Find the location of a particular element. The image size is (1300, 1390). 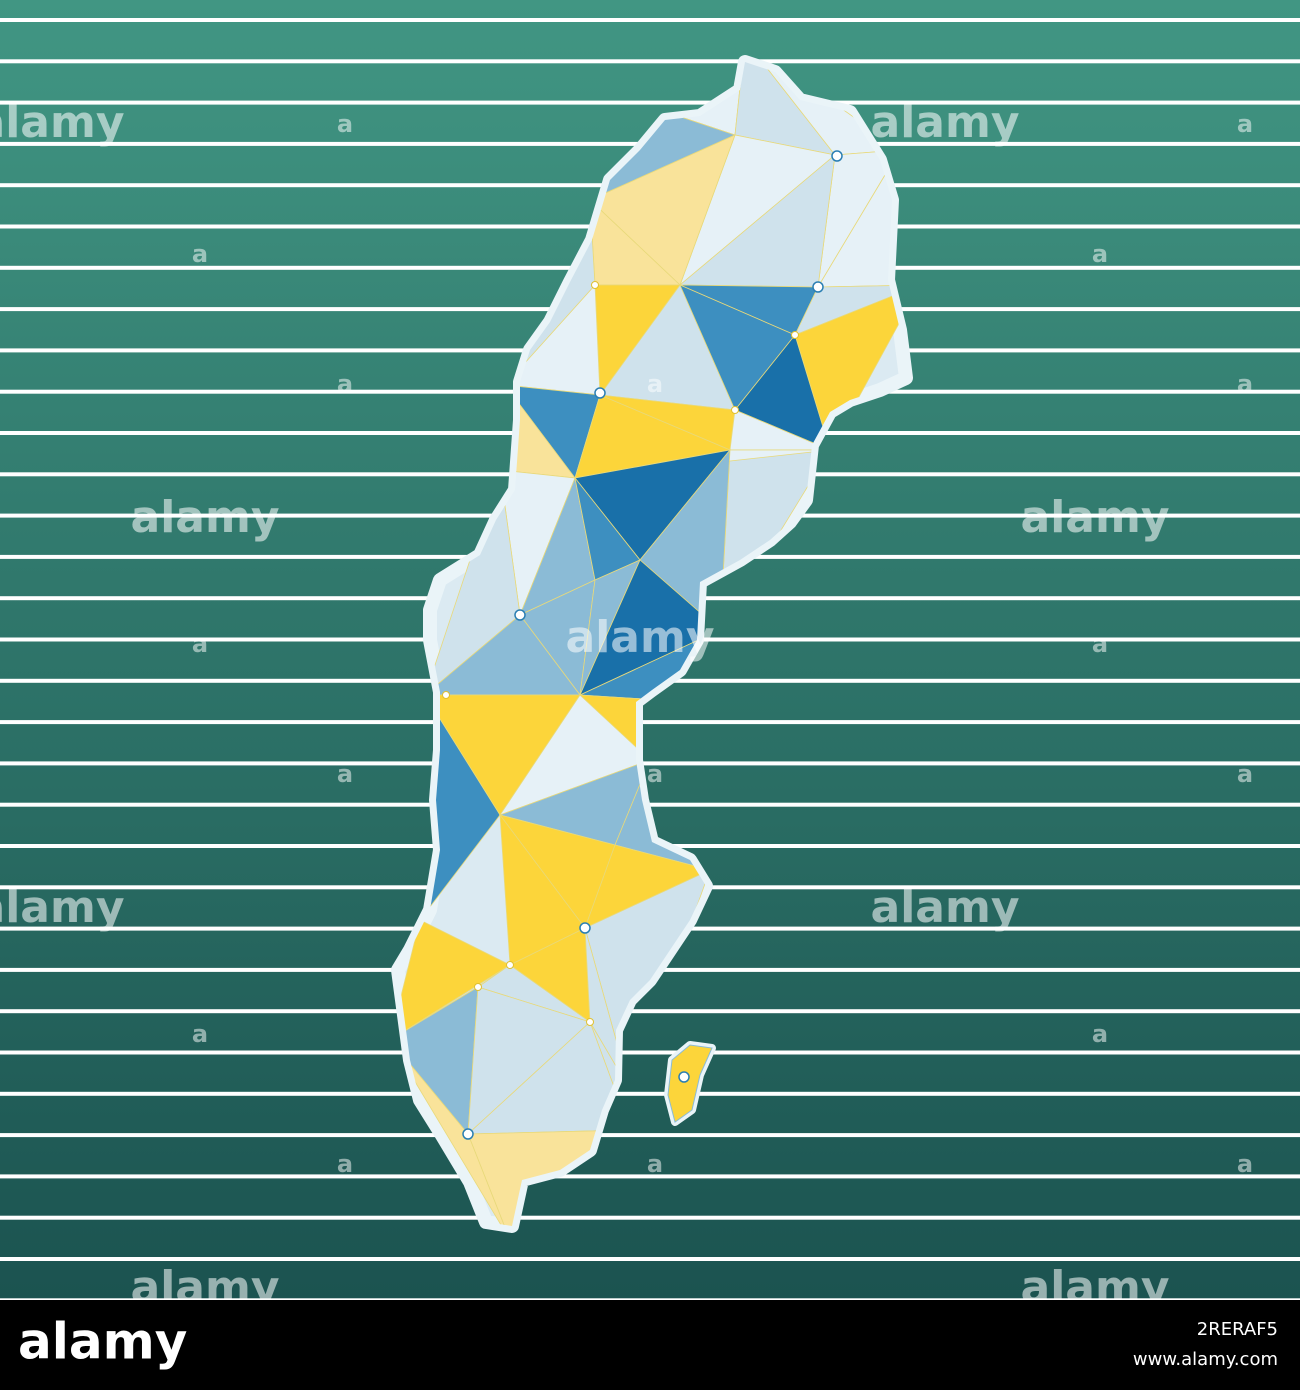

footer-logo: alamy is located at coordinates (102, 1342).